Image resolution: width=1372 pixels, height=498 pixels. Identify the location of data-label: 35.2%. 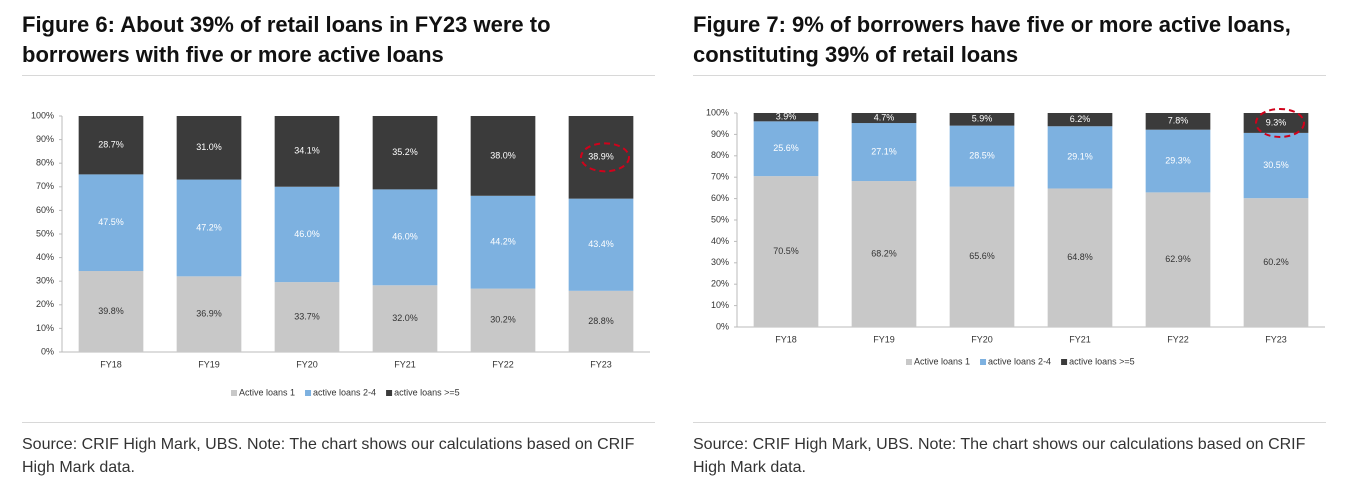
(405, 152).